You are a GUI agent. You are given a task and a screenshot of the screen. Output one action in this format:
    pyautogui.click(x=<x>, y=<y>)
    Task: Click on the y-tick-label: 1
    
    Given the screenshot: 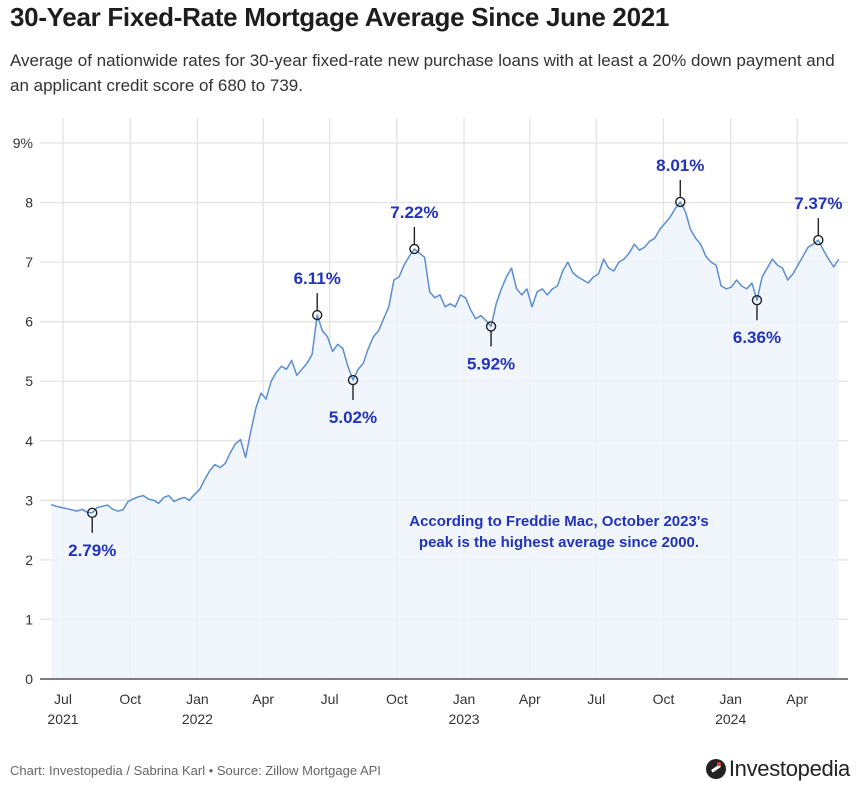 What is the action you would take?
    pyautogui.click(x=29, y=619)
    